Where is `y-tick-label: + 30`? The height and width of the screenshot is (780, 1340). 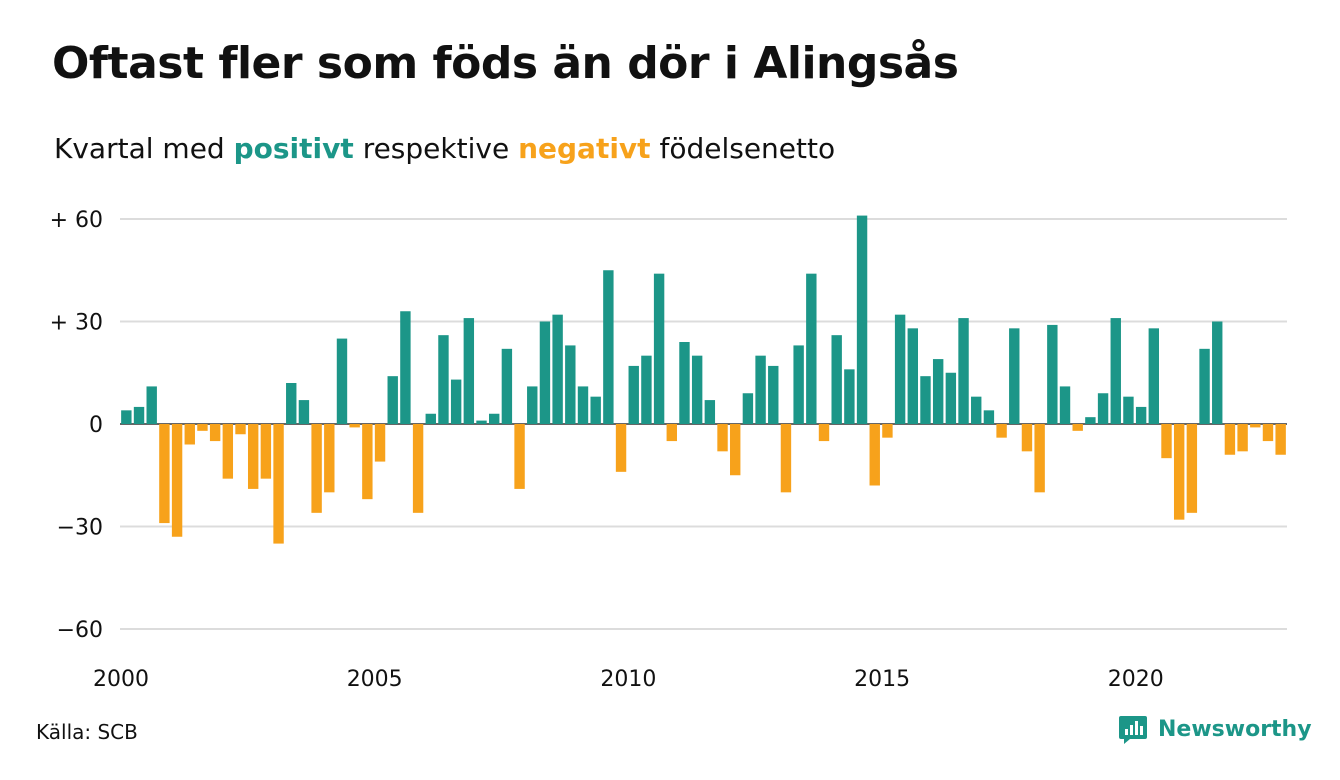 y-tick-label: + 30 is located at coordinates (76, 323).